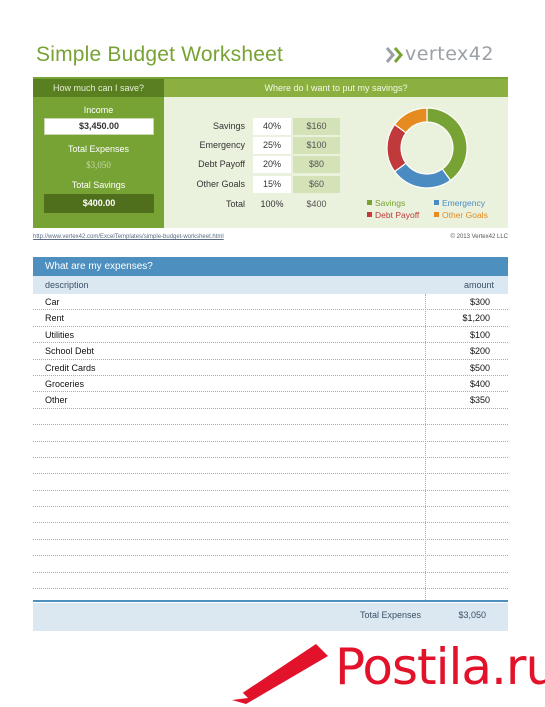 This screenshot has height=707, width=545. What do you see at coordinates (316, 184) in the screenshot?
I see `allocation-amount: $60` at bounding box center [316, 184].